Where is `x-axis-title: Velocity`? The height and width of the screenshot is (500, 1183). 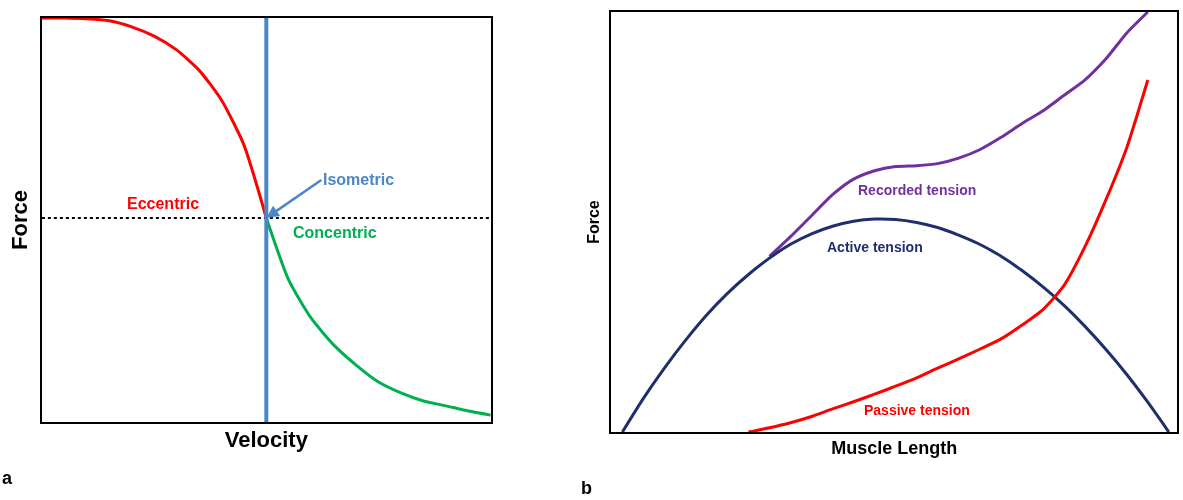 x-axis-title: Velocity is located at coordinates (266, 439).